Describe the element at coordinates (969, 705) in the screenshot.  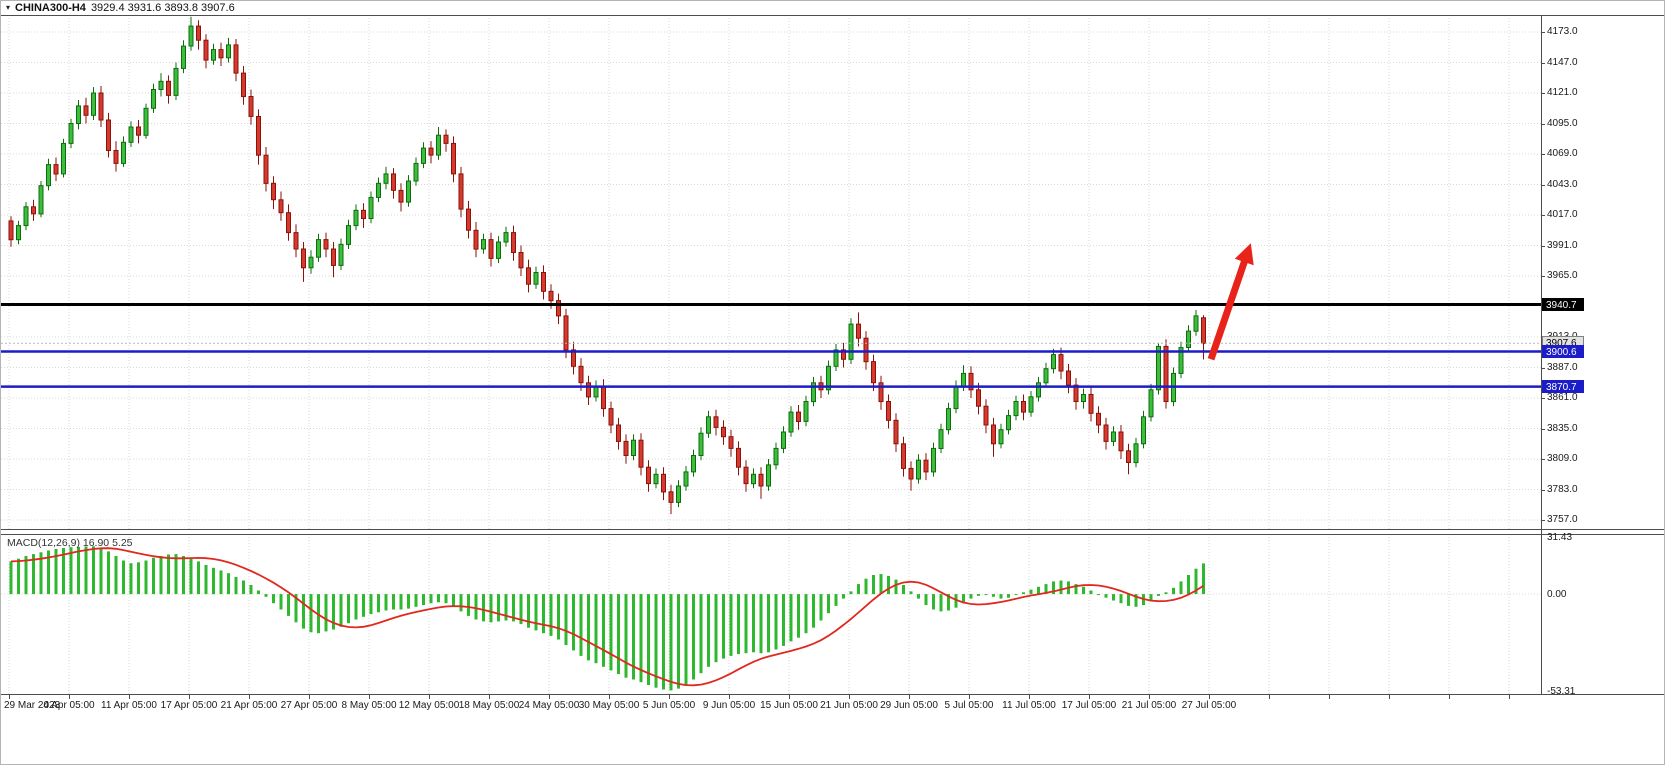
I see `time-label: 5 Jul 05:00` at that location.